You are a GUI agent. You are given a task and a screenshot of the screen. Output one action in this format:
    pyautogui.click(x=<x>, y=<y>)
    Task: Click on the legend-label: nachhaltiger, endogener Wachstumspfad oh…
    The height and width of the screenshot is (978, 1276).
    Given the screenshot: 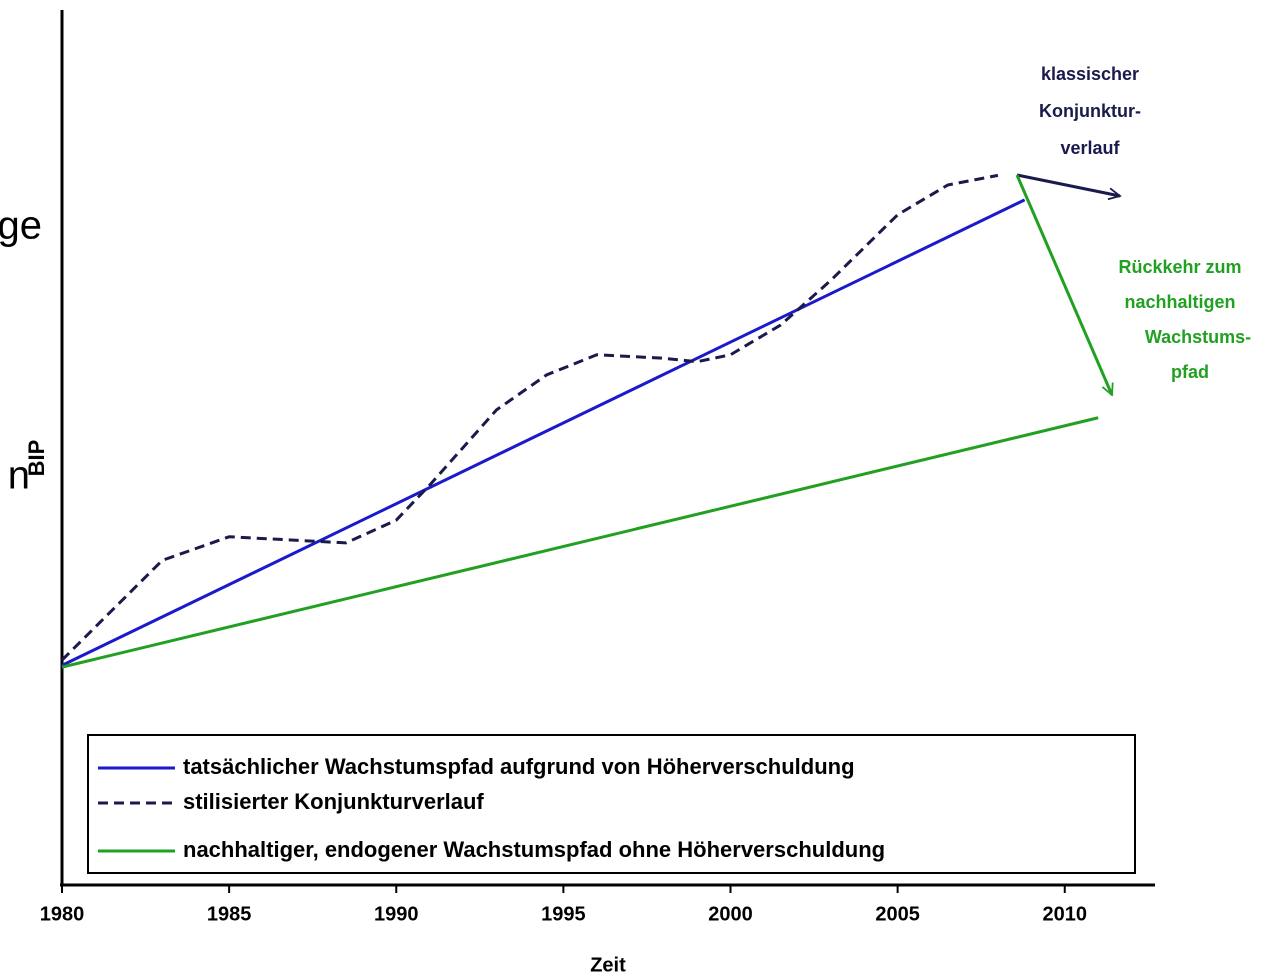 What is the action you would take?
    pyautogui.click(x=534, y=849)
    